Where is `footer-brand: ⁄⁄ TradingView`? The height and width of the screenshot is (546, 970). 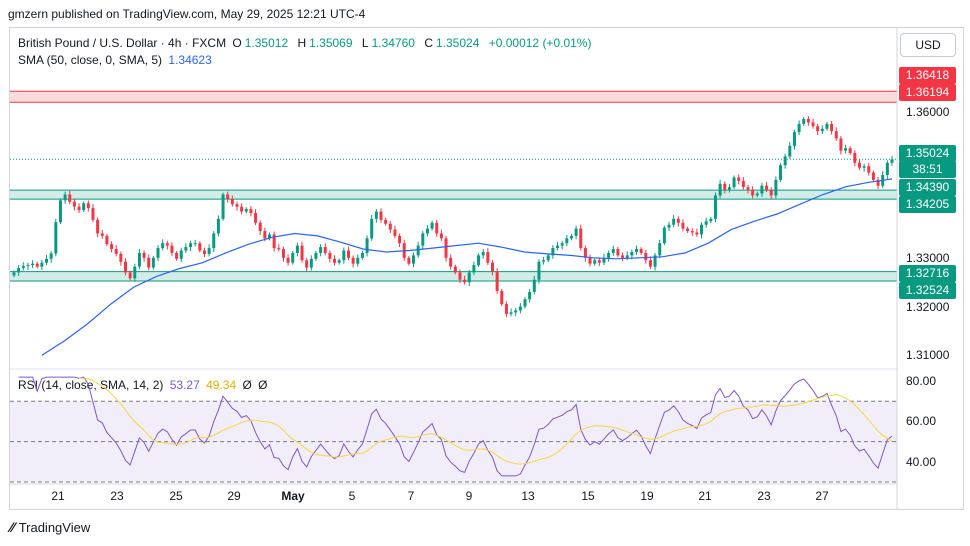 footer-brand: ⁄⁄ TradingView is located at coordinates (50, 527).